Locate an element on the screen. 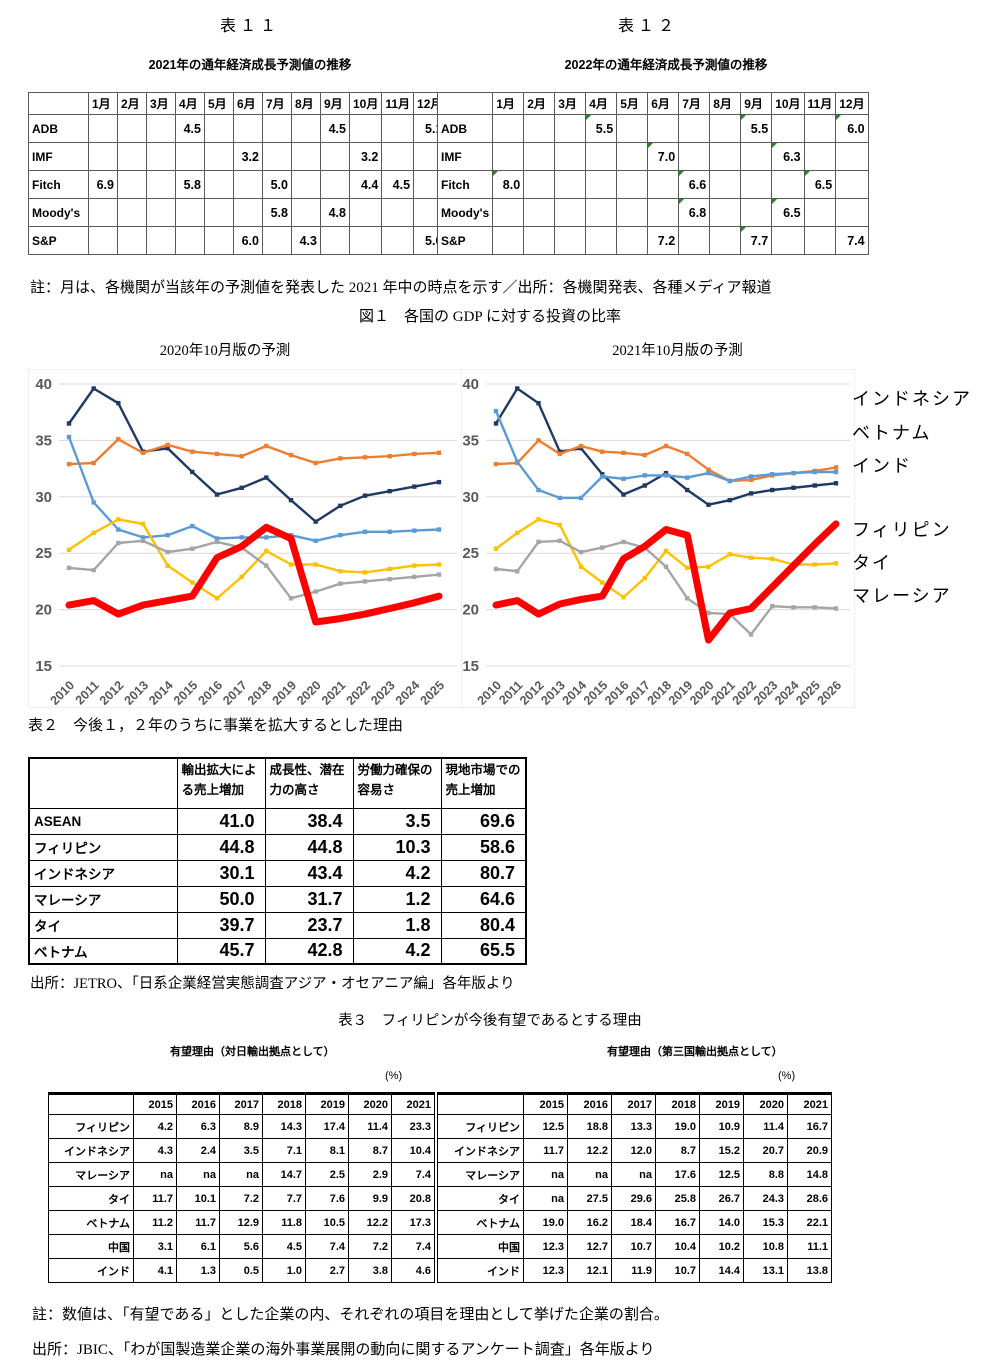  x-axis-tick-label: 2013 is located at coordinates (137, 691).